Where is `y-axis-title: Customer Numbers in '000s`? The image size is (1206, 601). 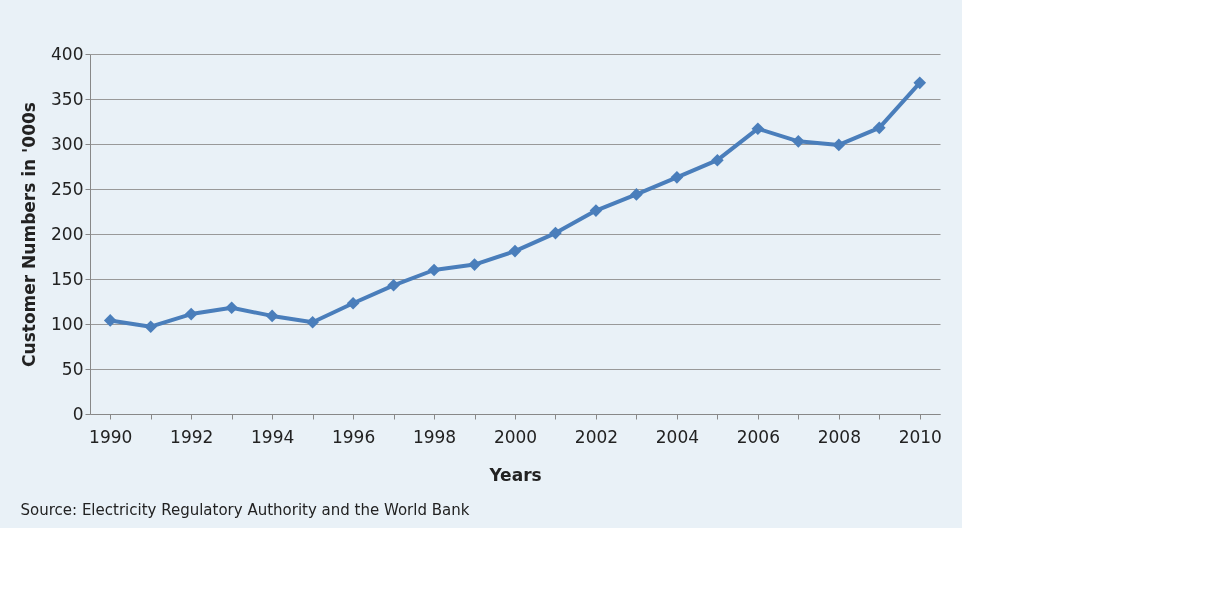
y-axis-title: Customer Numbers in '000s is located at coordinates (29, 234).